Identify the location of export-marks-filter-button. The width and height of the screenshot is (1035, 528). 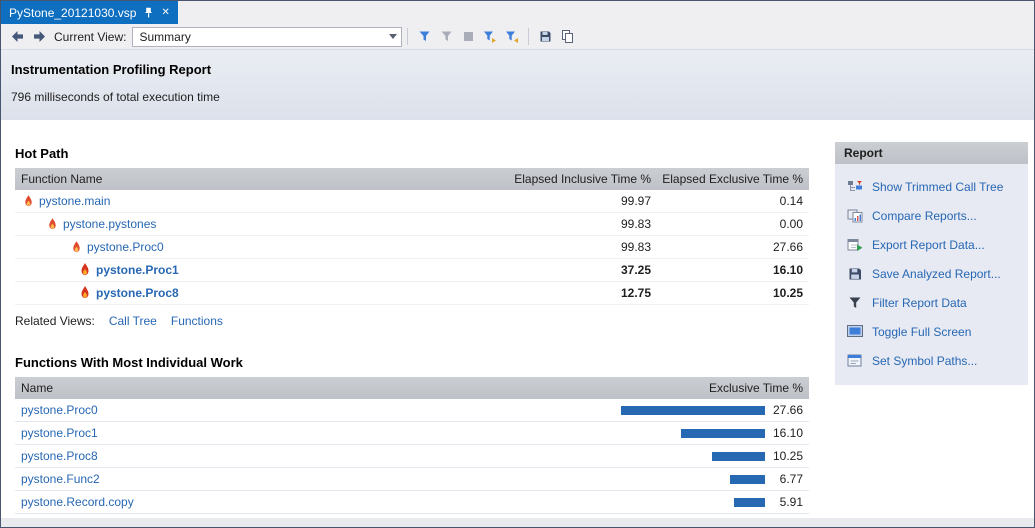
(512, 36).